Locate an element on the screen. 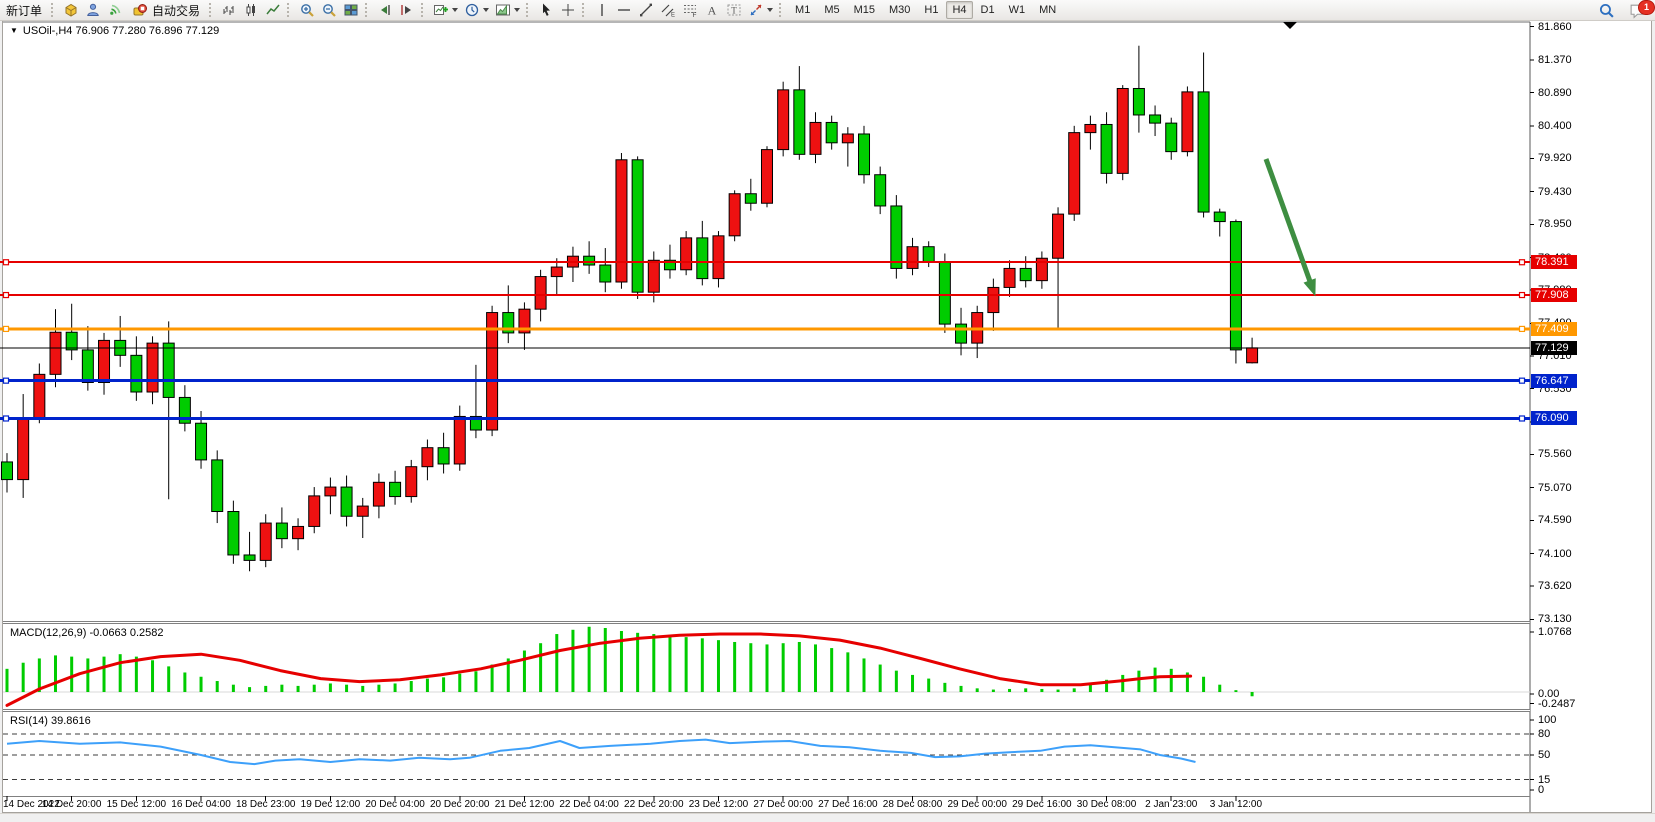 This screenshot has height=822, width=1655. crosshair-button is located at coordinates (568, 10).